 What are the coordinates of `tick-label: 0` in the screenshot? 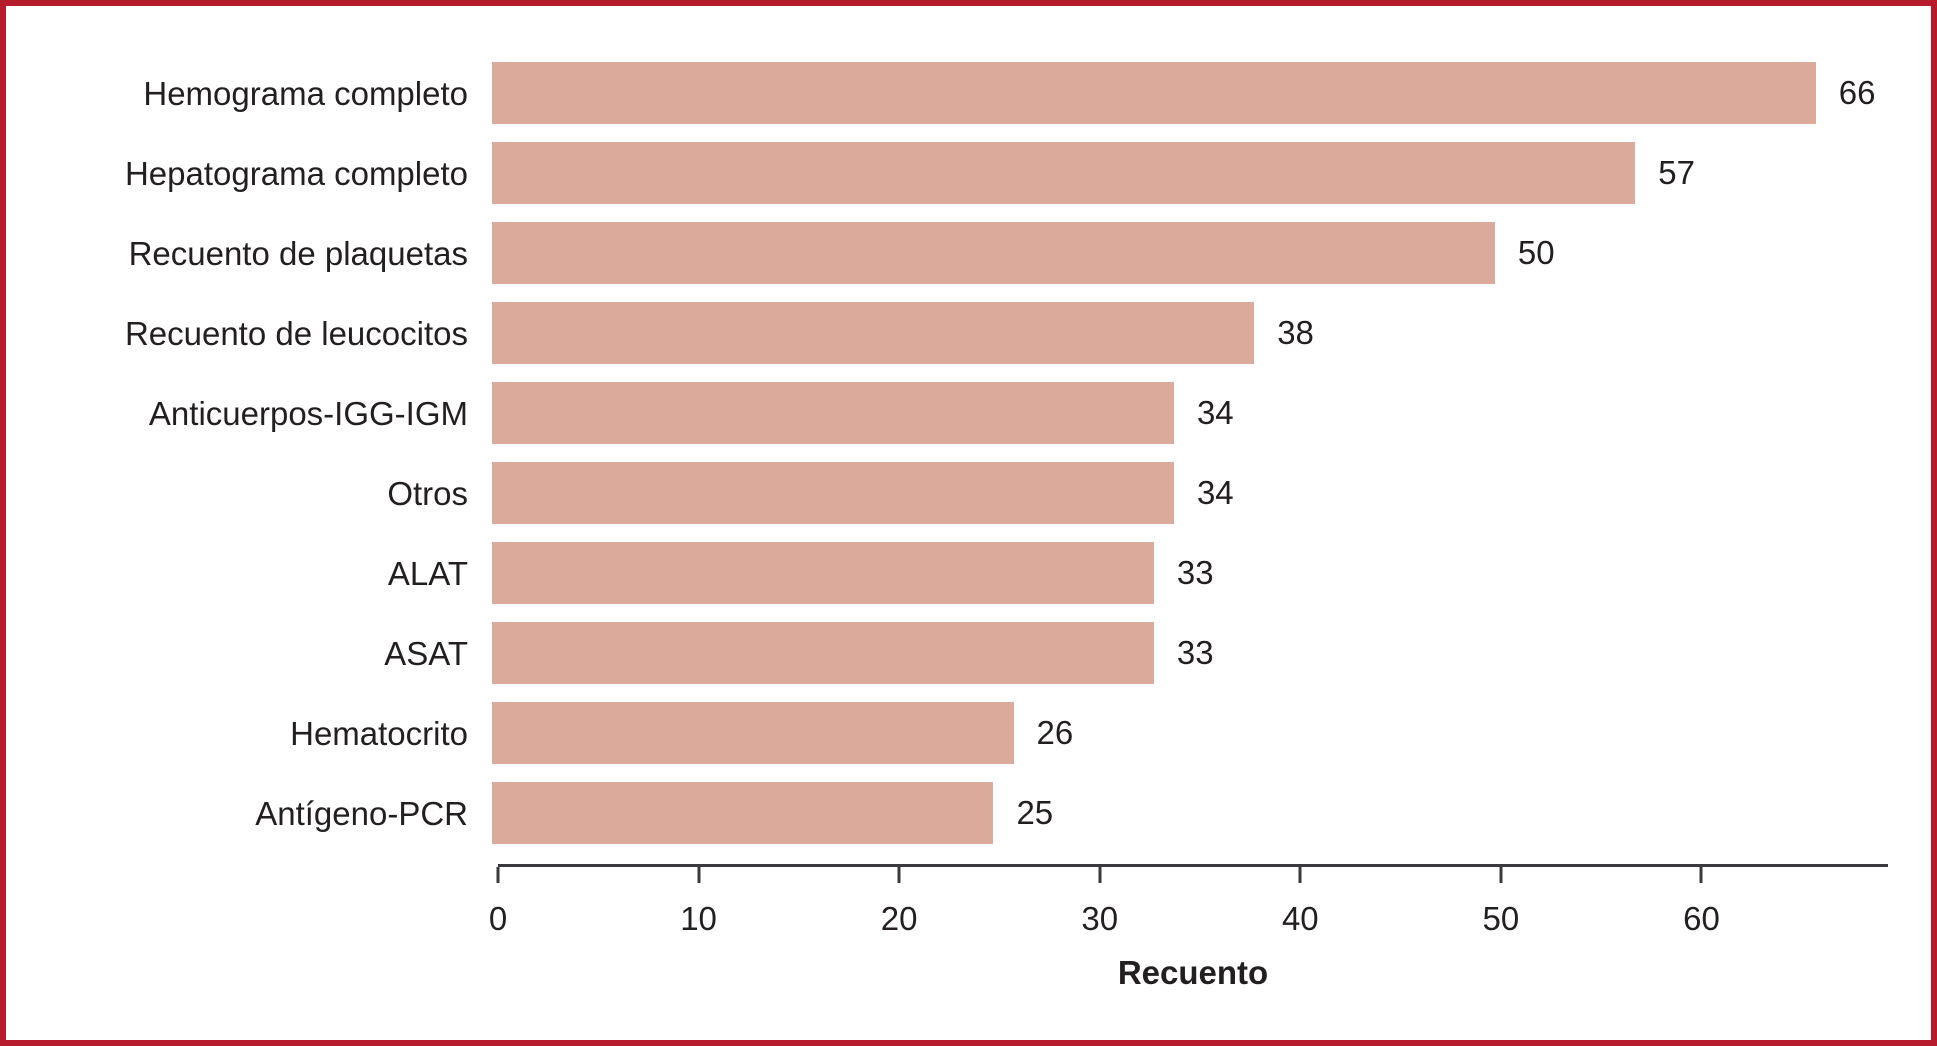 It's located at (498, 918).